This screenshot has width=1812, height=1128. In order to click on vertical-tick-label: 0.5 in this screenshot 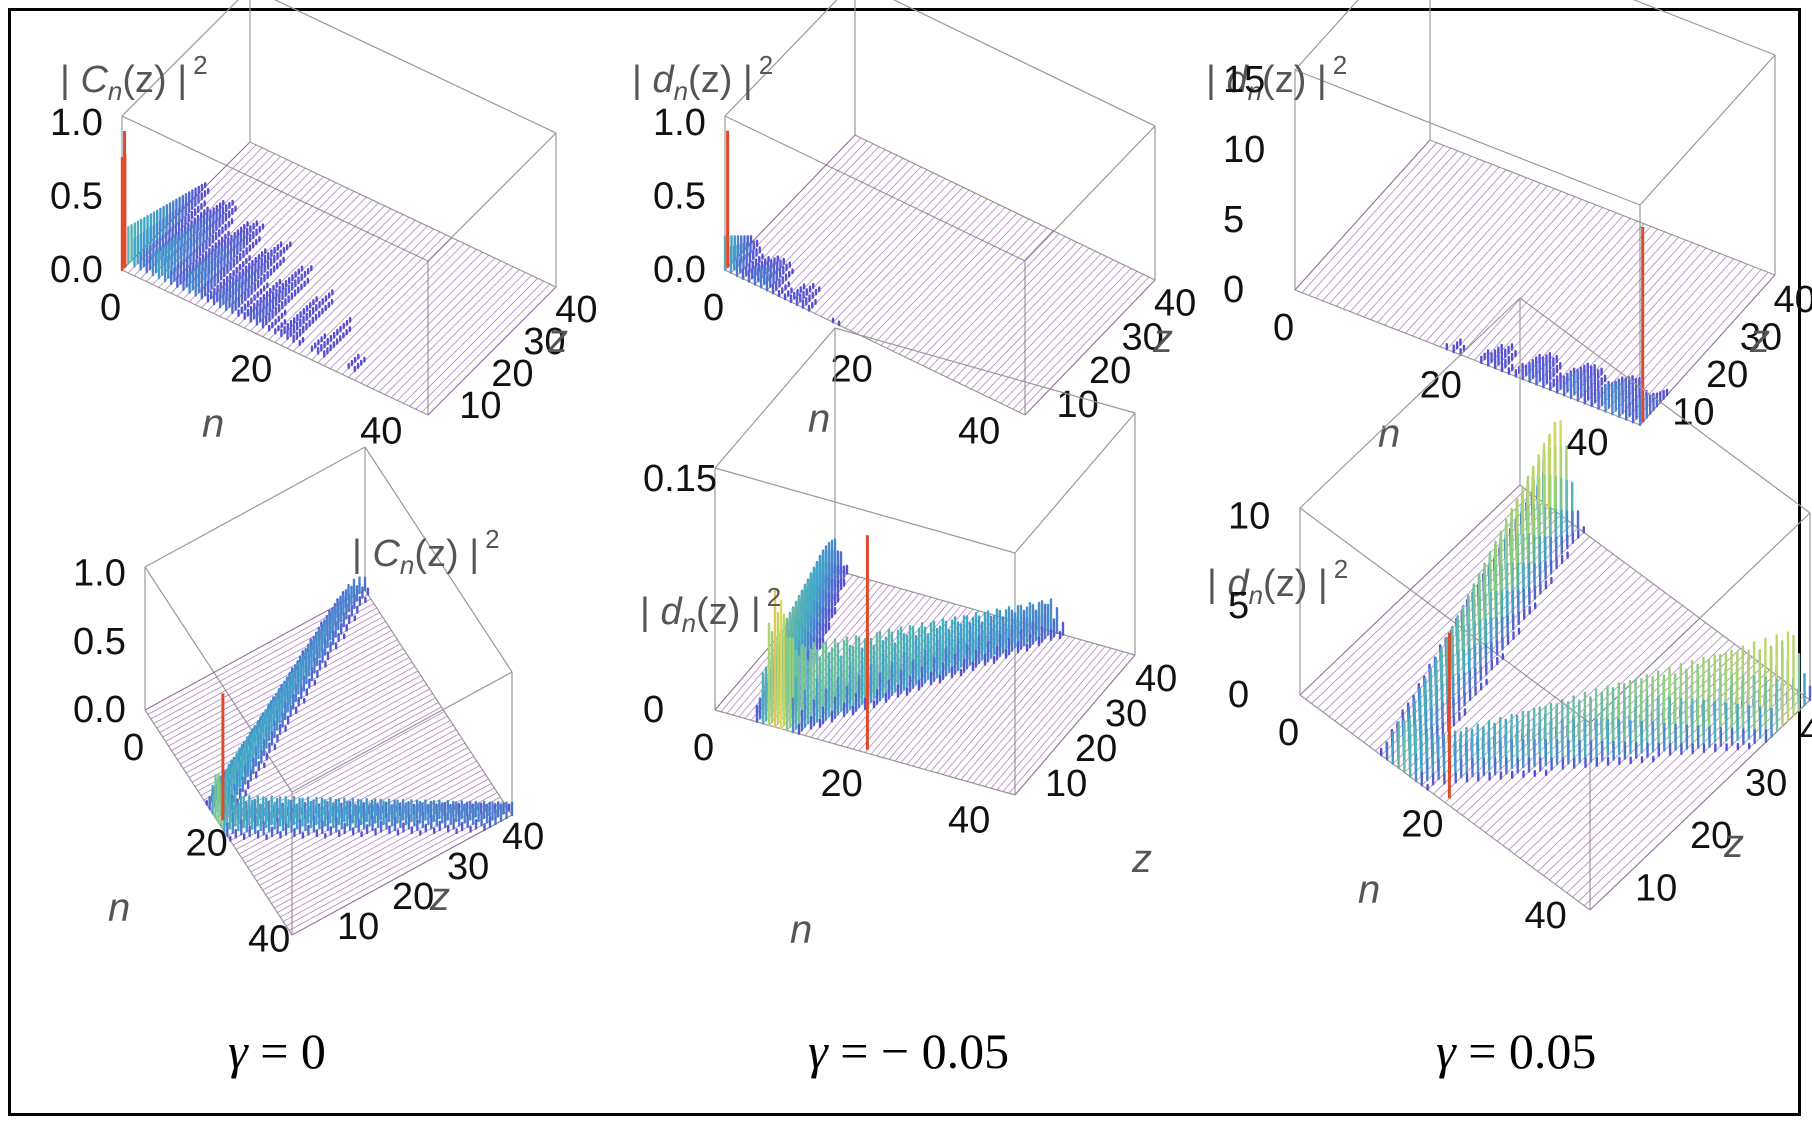, I will do `click(76, 197)`.